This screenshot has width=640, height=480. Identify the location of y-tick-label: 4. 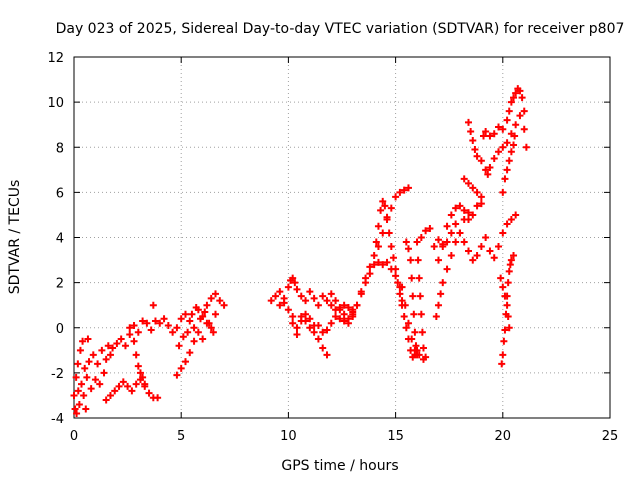
(60, 239).